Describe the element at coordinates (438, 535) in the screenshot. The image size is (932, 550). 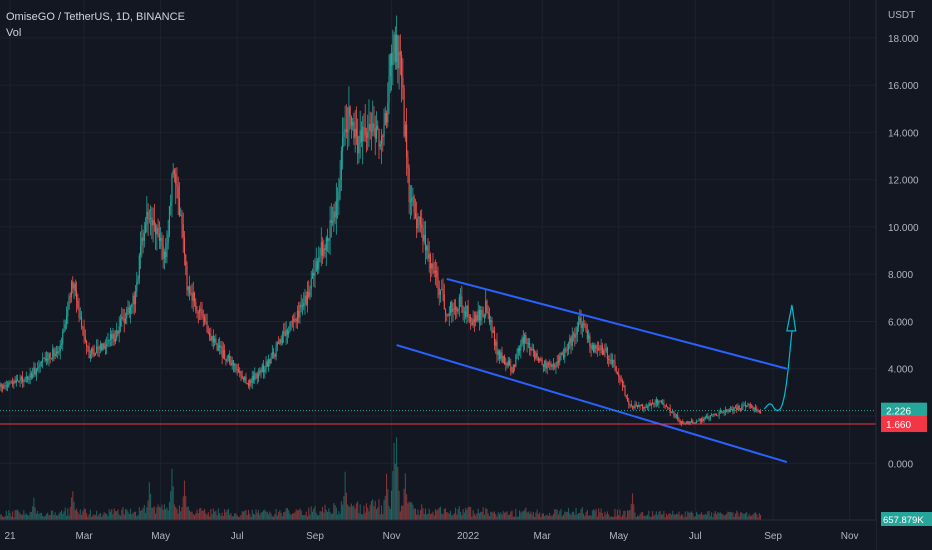
I see `time-axis-background` at that location.